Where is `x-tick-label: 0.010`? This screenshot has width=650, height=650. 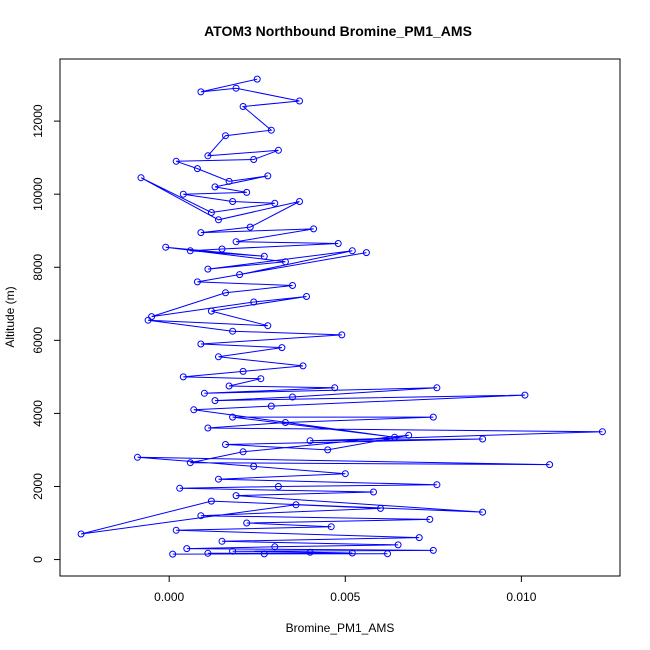
x-tick-label: 0.010 is located at coordinates (521, 597).